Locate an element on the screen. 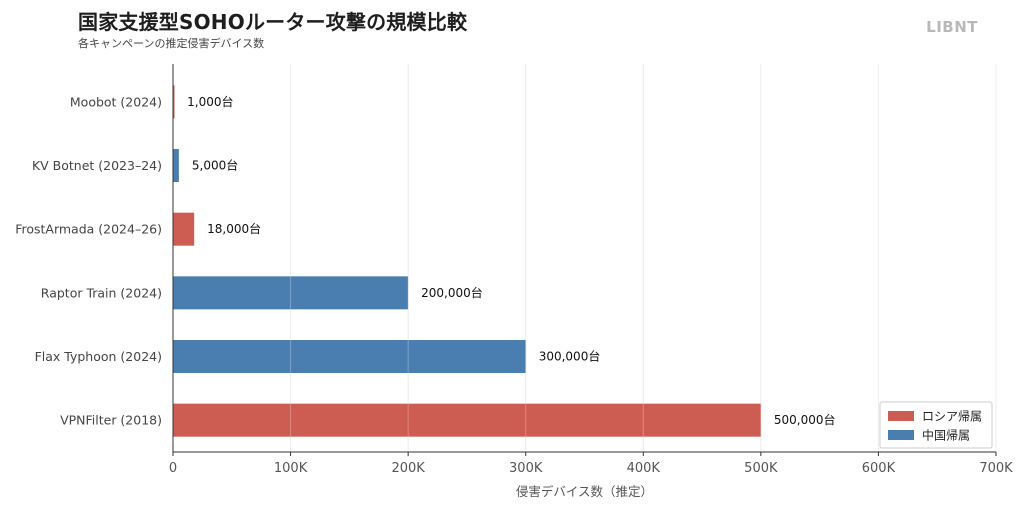  bar-value-label: 5,000台 is located at coordinates (215, 165).